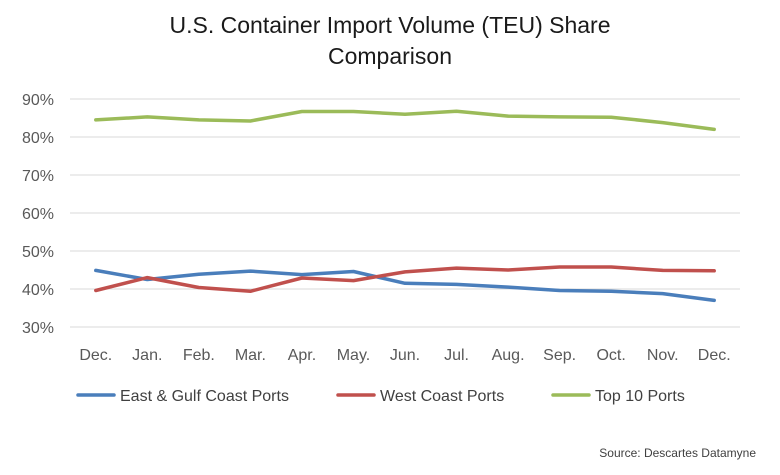 Image resolution: width=780 pixels, height=475 pixels. I want to click on legend-label-3: Top 10 Ports, so click(640, 396).